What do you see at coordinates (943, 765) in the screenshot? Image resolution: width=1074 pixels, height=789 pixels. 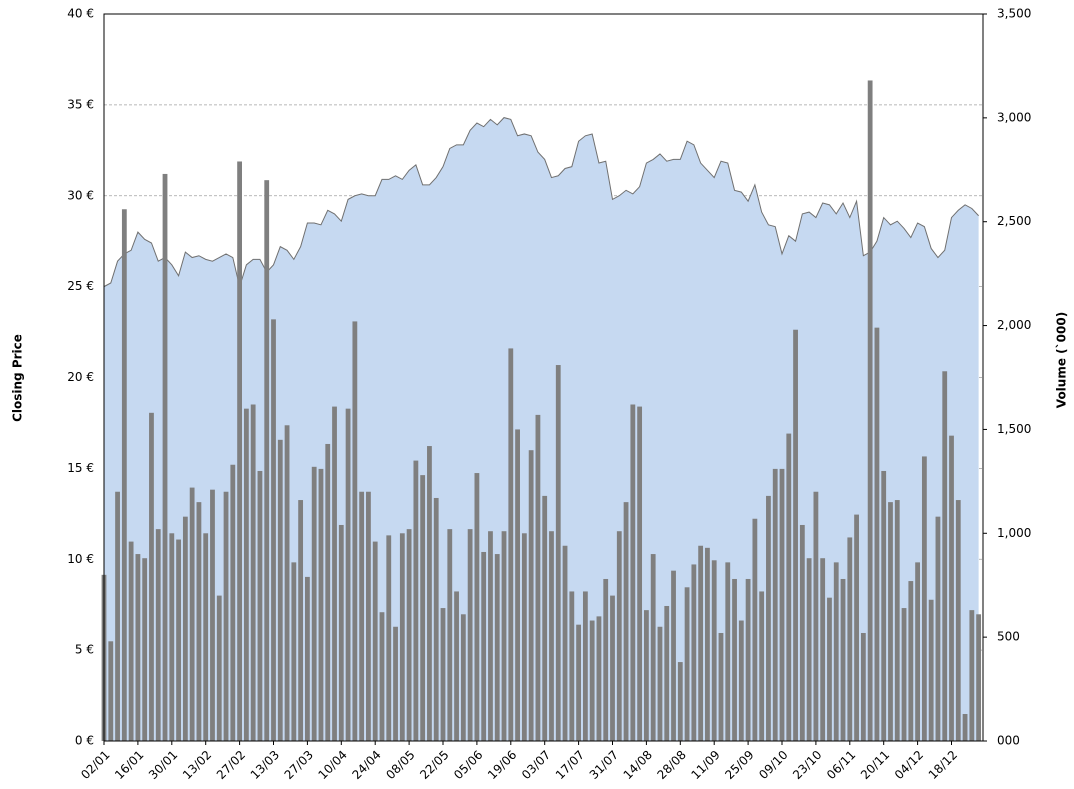 I see `x-tick-label: 18/12` at bounding box center [943, 765].